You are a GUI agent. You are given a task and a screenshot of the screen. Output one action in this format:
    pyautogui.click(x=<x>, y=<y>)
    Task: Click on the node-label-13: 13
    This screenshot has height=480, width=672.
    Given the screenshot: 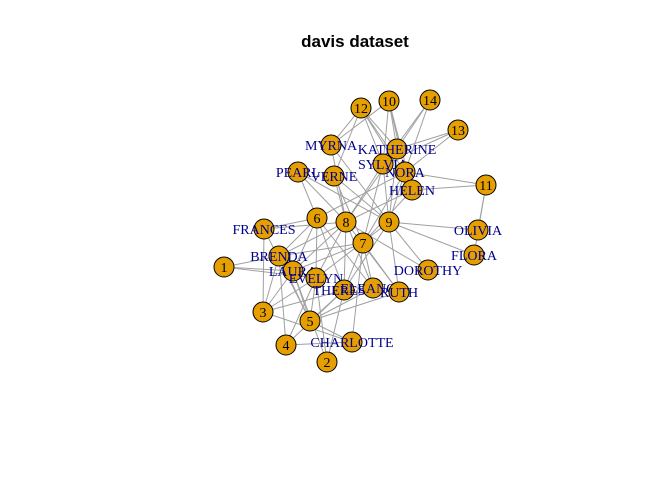 What is the action you would take?
    pyautogui.click(x=458, y=131)
    